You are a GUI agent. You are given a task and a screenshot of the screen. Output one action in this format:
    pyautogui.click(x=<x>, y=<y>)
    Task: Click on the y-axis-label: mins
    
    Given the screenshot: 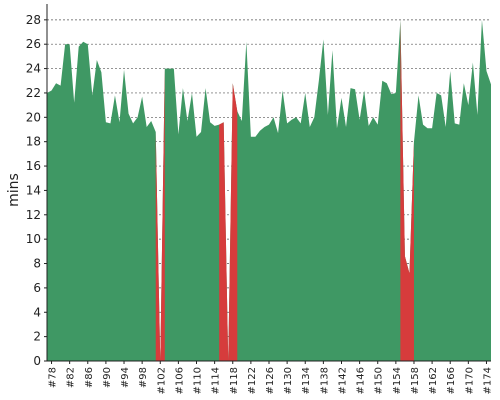 What is the action you would take?
    pyautogui.click(x=14, y=190)
    